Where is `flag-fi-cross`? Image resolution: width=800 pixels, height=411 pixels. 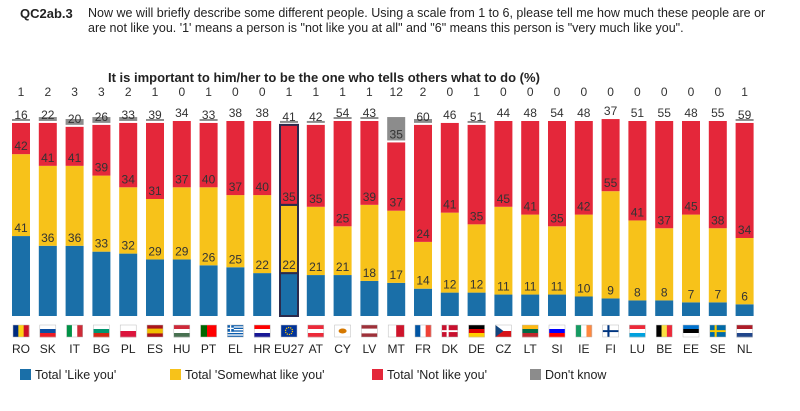
flag-fi-cross is located at coordinates (610, 331).